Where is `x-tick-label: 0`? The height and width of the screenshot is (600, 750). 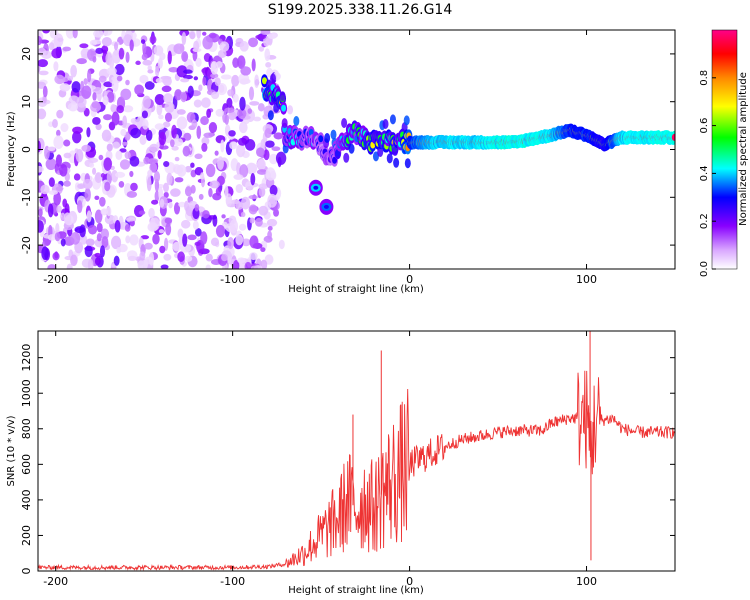 x-tick-label: 0 is located at coordinates (409, 581).